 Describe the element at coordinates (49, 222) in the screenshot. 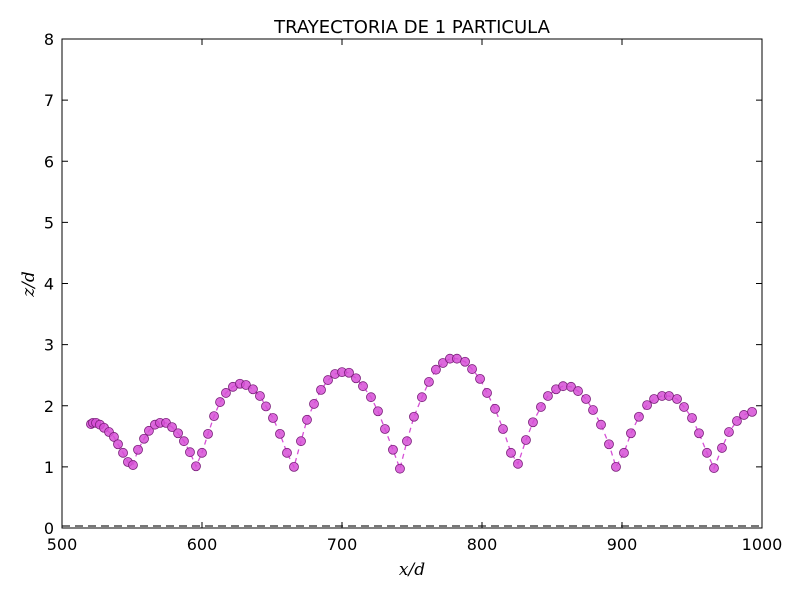

I see `y-tick-label: 5` at that location.